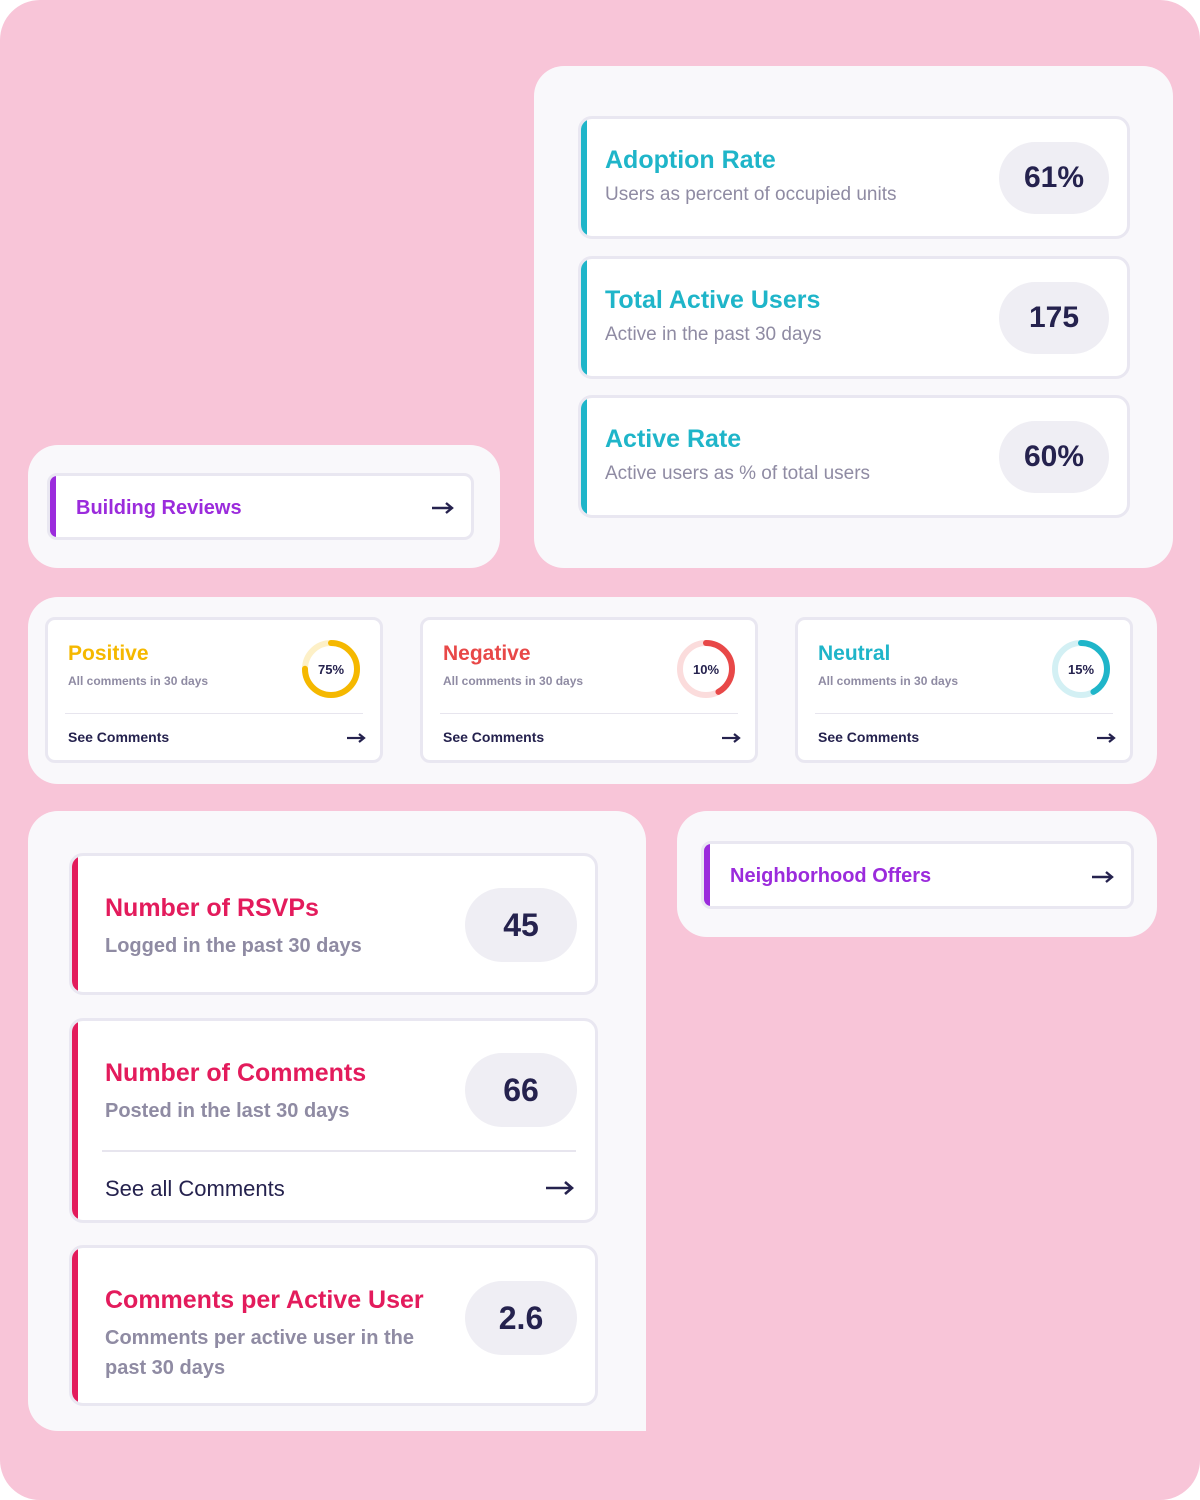  What do you see at coordinates (264, 1300) in the screenshot?
I see `metric-title: Comments per Active User` at bounding box center [264, 1300].